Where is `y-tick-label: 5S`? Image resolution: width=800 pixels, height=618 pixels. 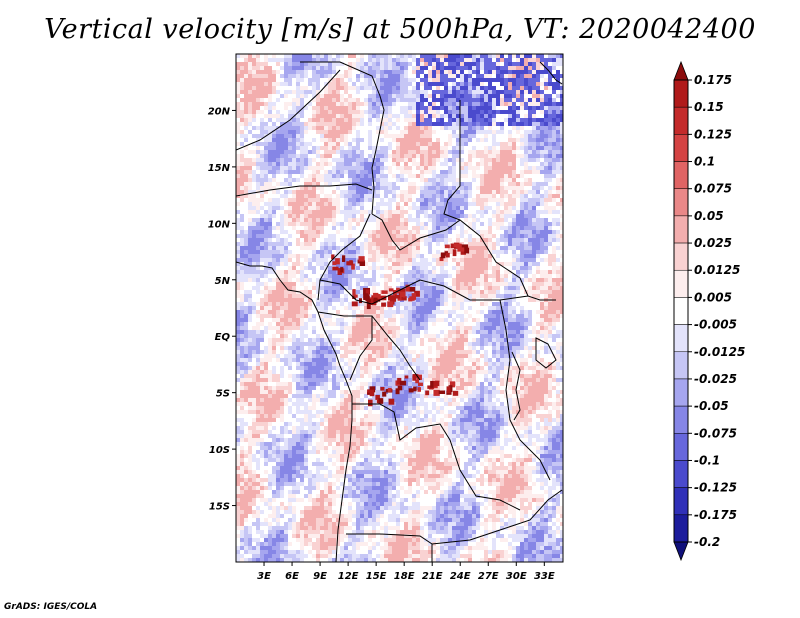 y-tick-label: 5S is located at coordinates (223, 394).